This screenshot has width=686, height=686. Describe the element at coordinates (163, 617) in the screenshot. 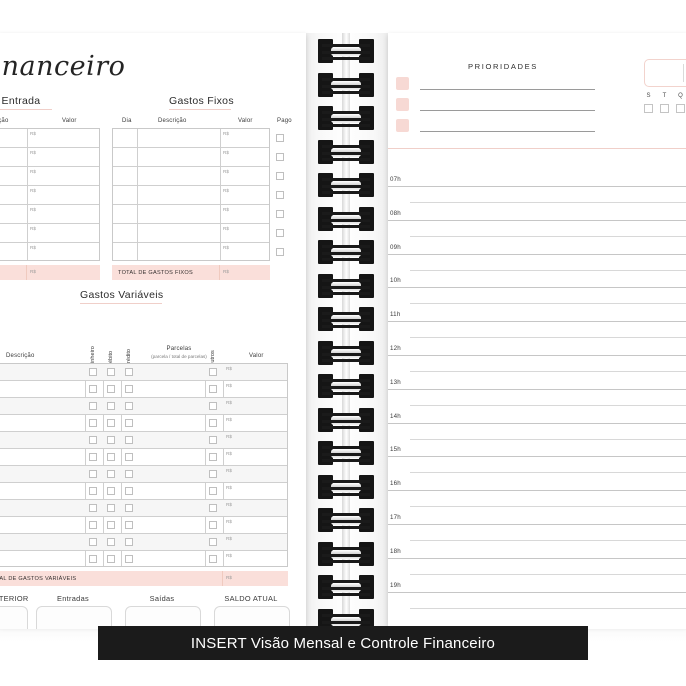

I see `summary-box-saidas` at that location.